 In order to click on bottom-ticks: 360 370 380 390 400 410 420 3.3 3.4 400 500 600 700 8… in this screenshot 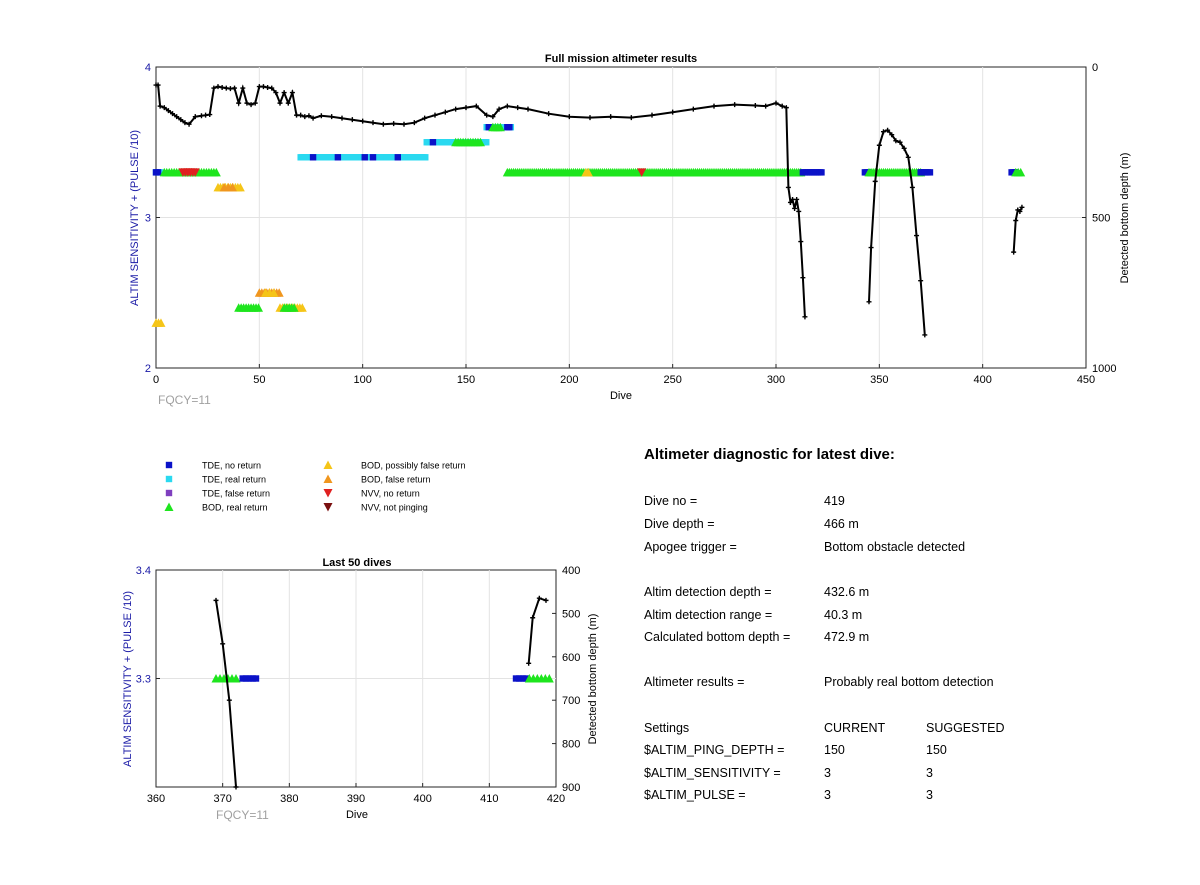, I will do `click(358, 685)`.